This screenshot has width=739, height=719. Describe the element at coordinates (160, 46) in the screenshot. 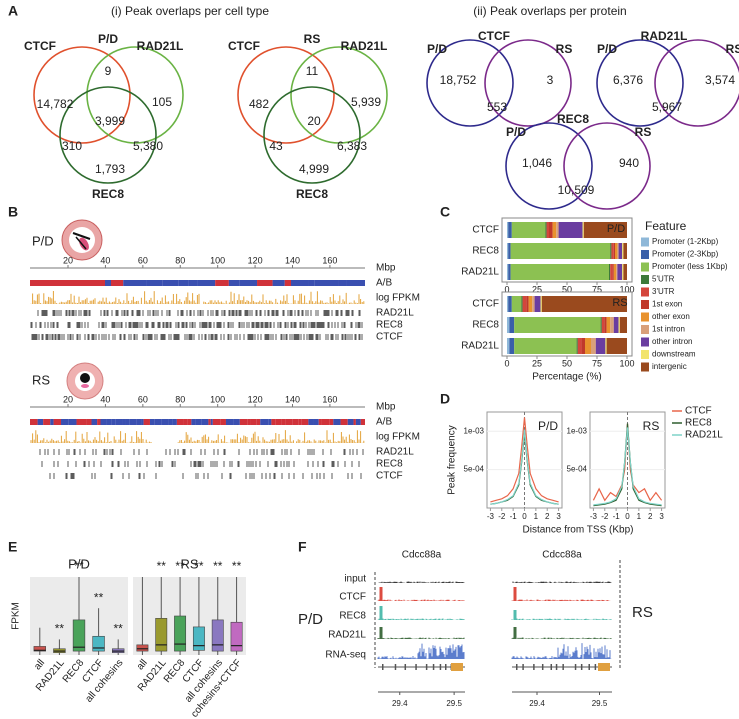

I see `set-label: RAD21L` at that location.